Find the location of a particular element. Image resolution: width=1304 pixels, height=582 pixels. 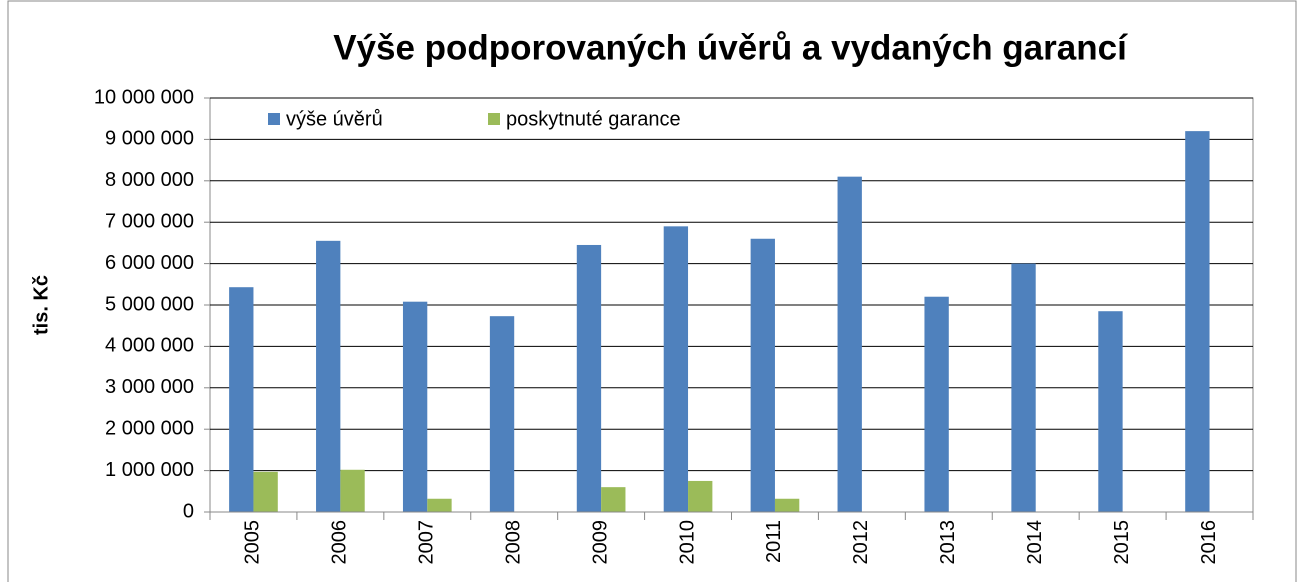

legend-label: poskytnuté garance is located at coordinates (593, 119).